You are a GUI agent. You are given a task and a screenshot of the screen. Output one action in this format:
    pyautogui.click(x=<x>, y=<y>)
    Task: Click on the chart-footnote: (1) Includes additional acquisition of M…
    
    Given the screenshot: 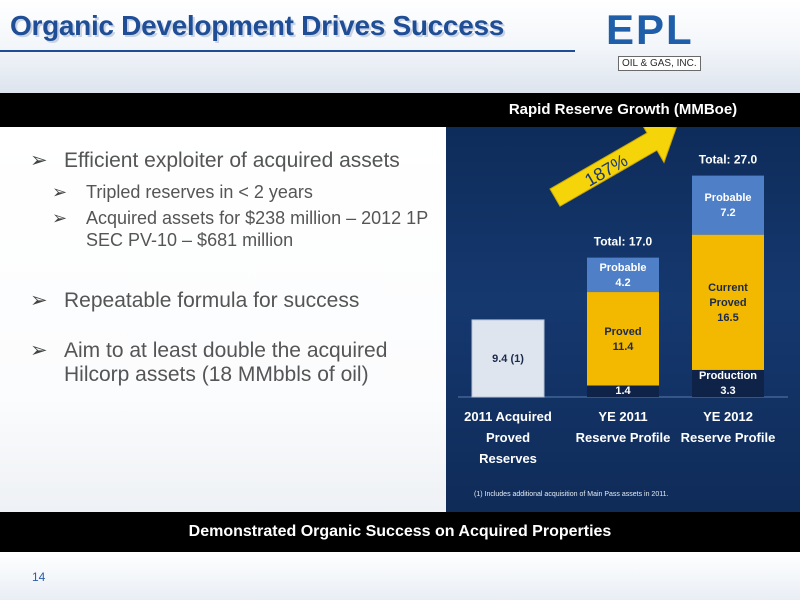 What is the action you would take?
    pyautogui.click(x=571, y=494)
    